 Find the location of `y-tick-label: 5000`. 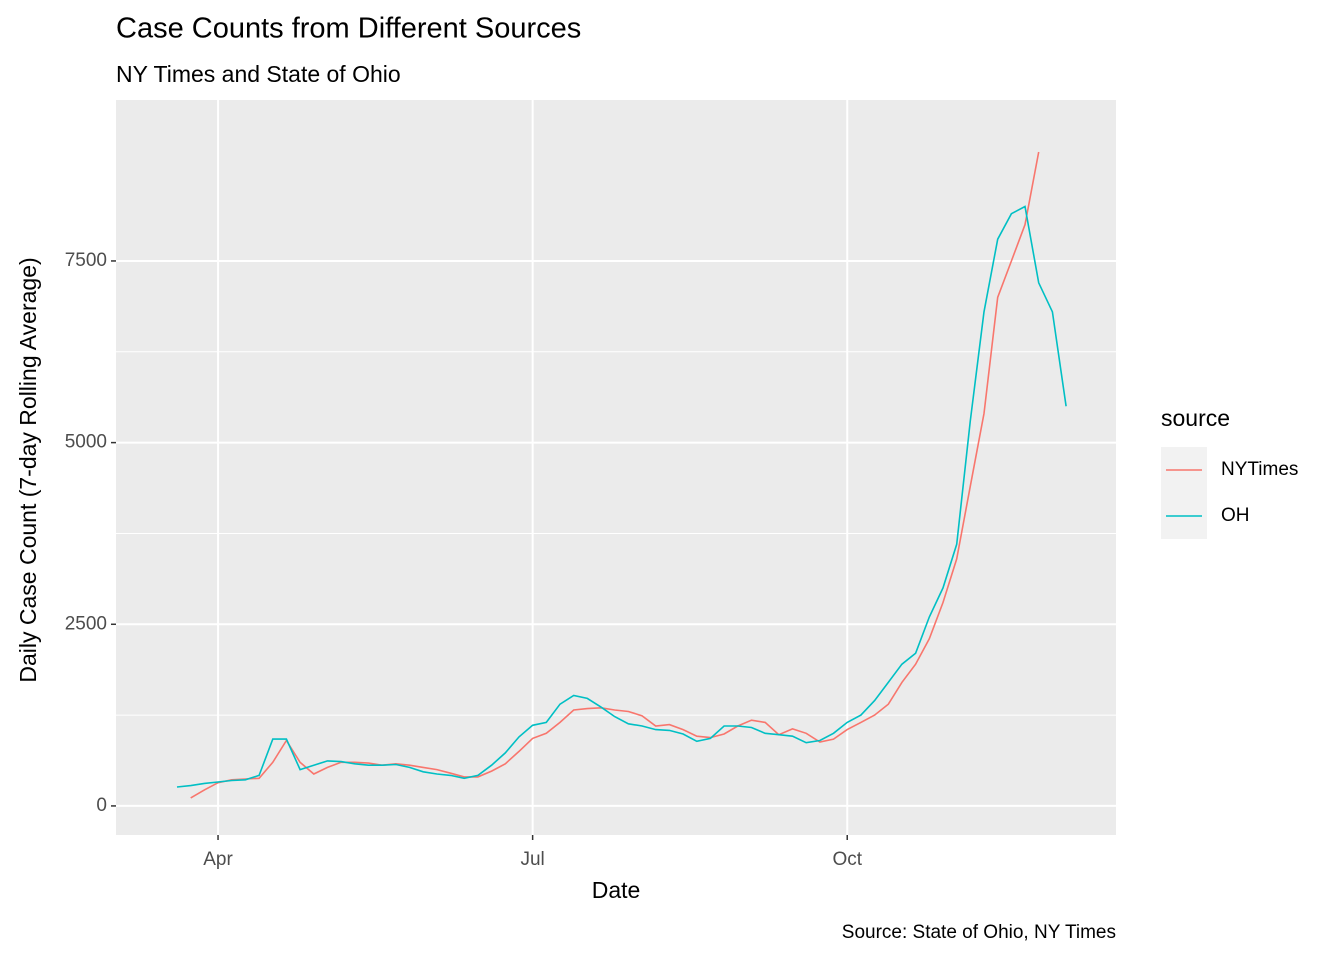

y-tick-label: 5000 is located at coordinates (86, 442).